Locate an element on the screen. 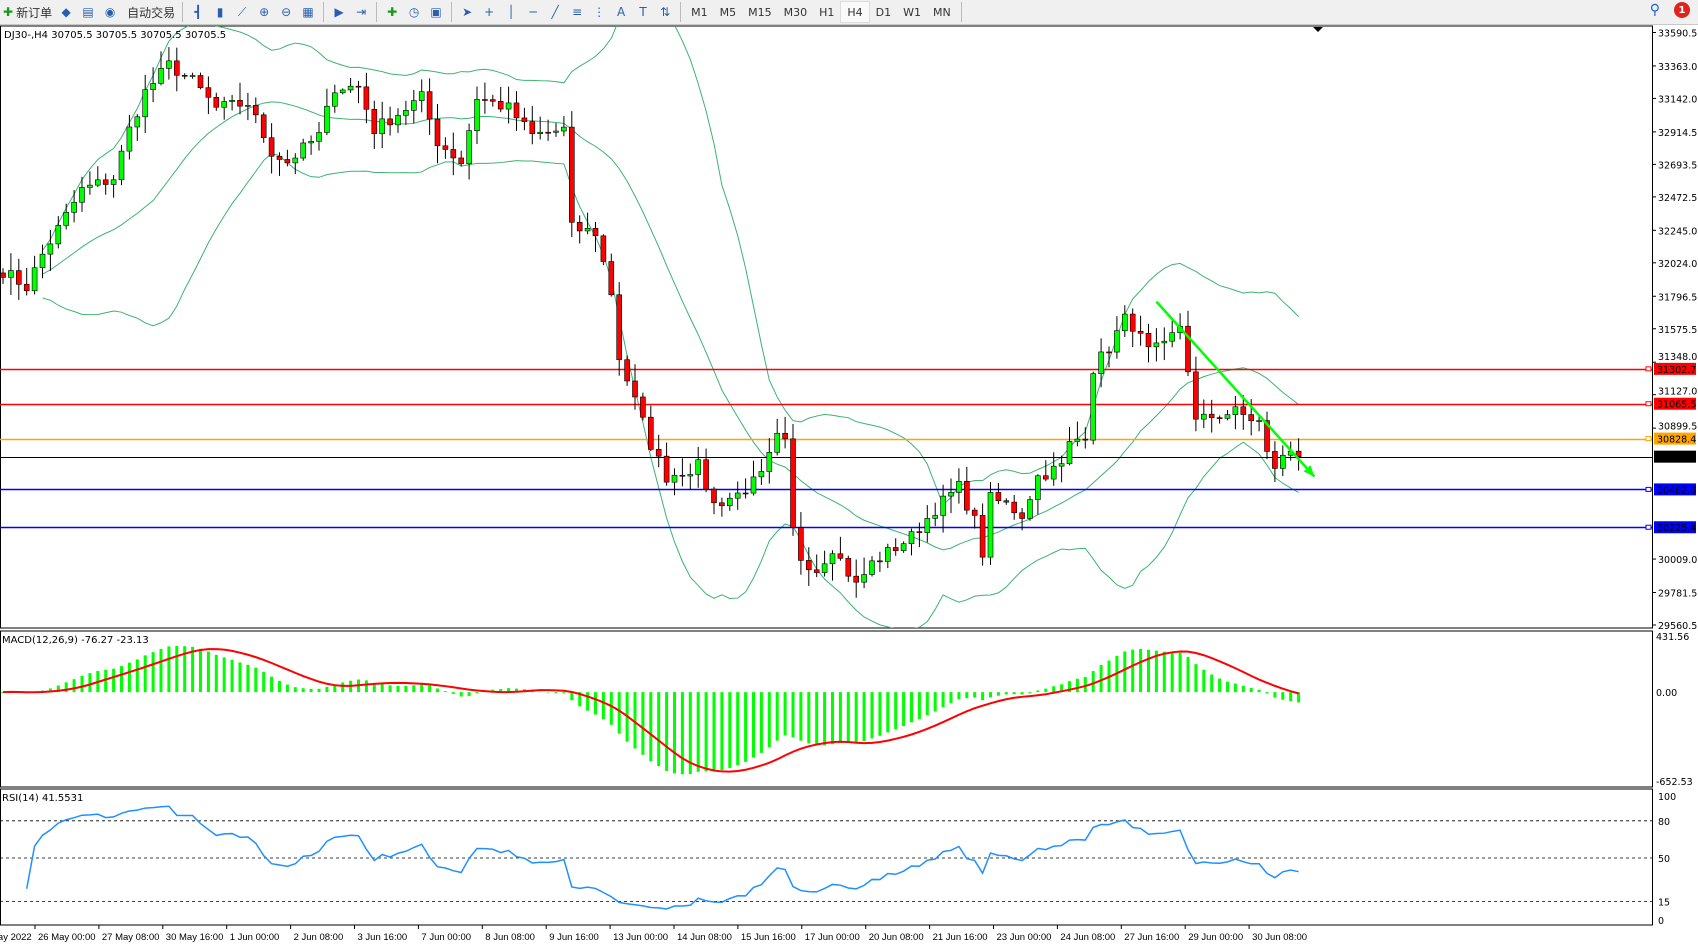 This screenshot has width=1698, height=945. line-chart-button: ⟋ is located at coordinates (242, 12).